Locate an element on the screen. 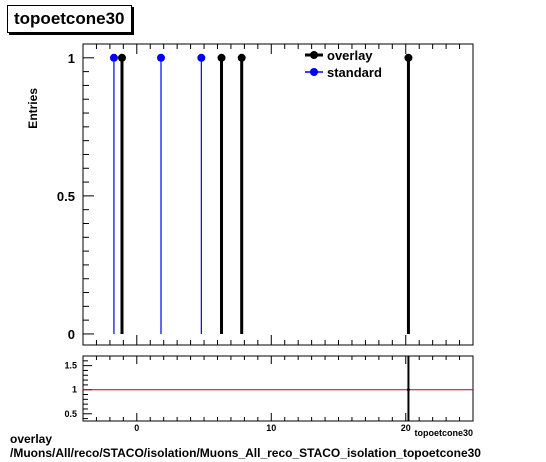  ratio-frame is located at coordinates (278, 388).